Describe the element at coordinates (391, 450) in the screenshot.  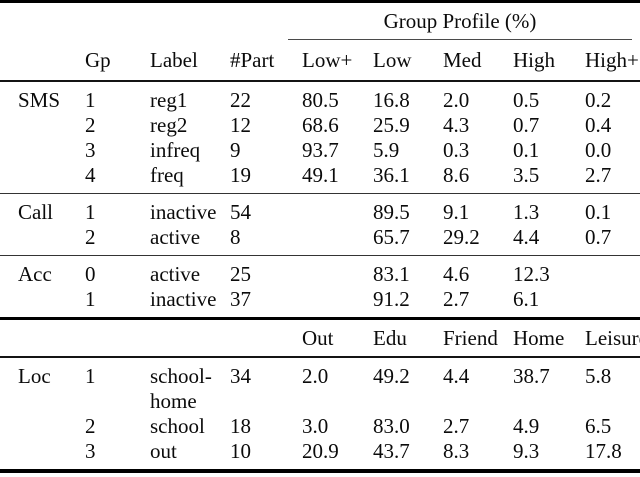
I see `cell-value: 43.7` at that location.